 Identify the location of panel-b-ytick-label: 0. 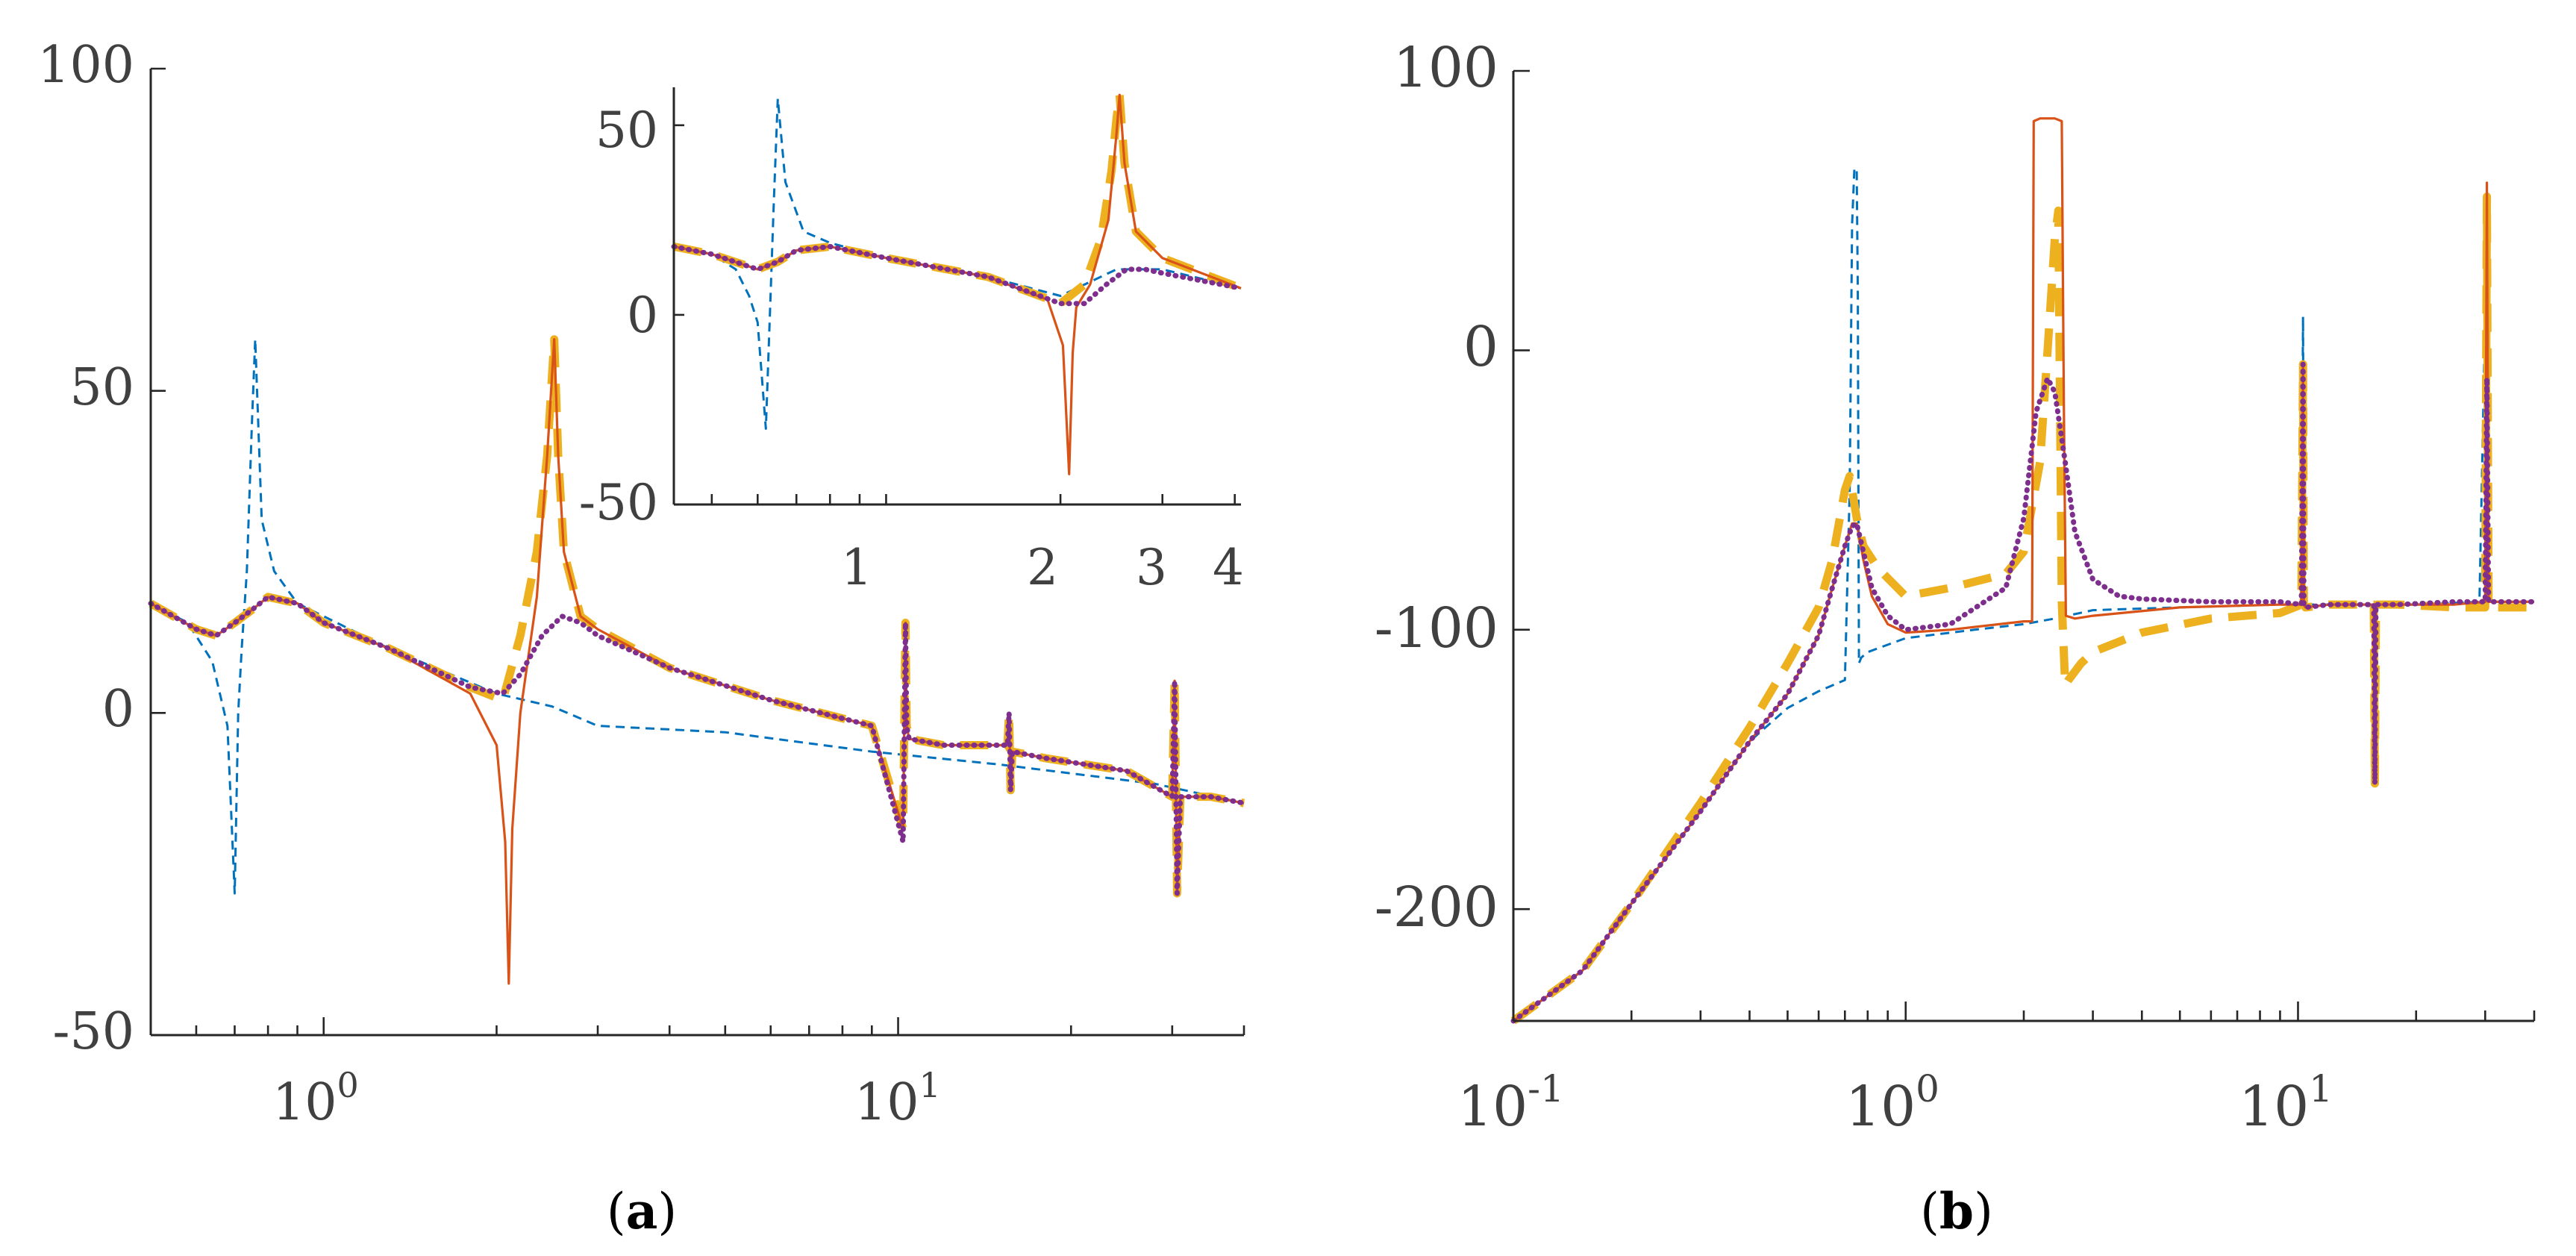
(1480, 347).